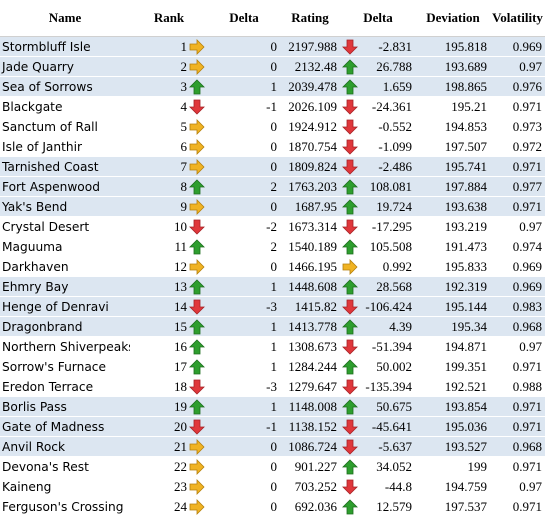  I want to click on rating-cell: 901.227, so click(310, 466).